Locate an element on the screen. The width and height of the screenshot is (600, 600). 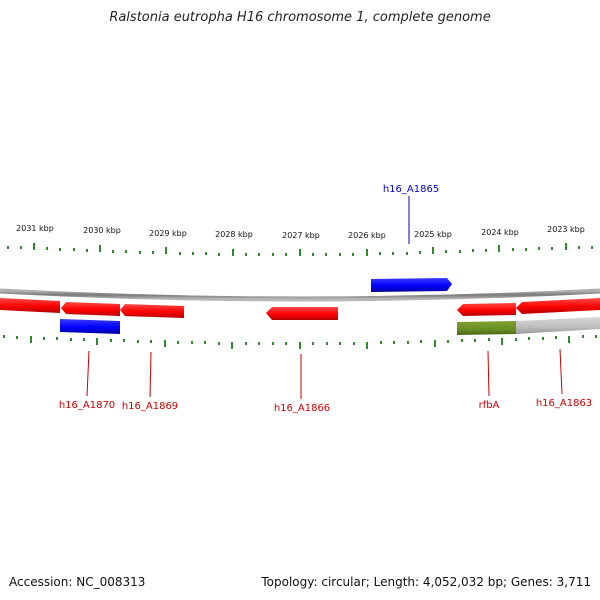
scale-label: 2026 kbp is located at coordinates (367, 235).